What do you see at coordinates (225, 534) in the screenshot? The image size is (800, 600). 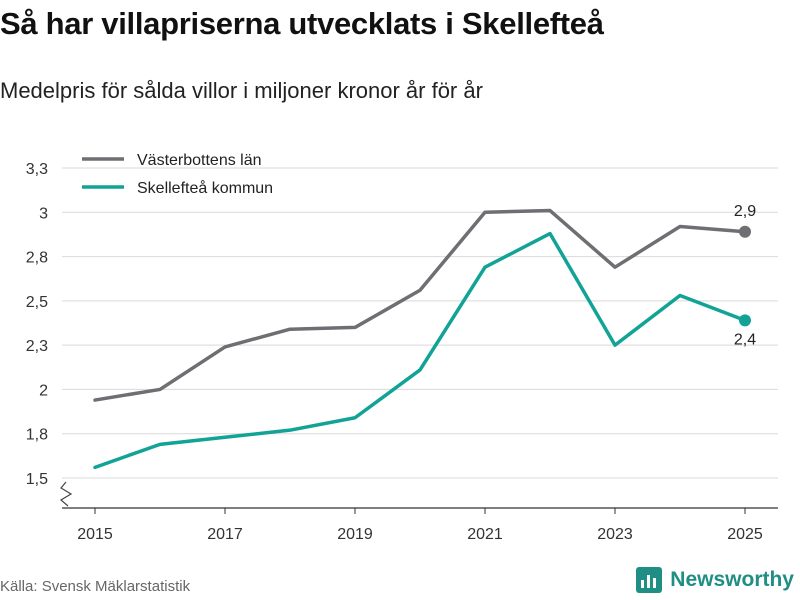 I see `x-tick-label: 2017` at bounding box center [225, 534].